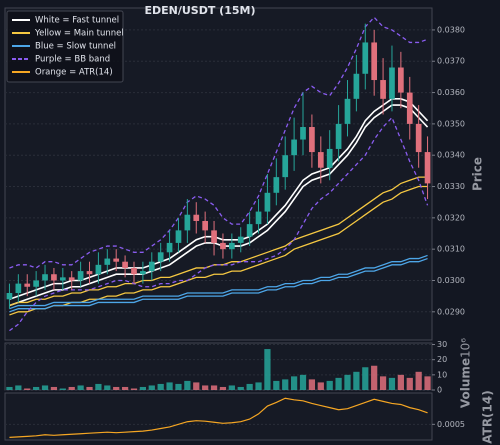 The image size is (500, 445). I want to click on y-tick-label: 0.0320, so click(451, 217).